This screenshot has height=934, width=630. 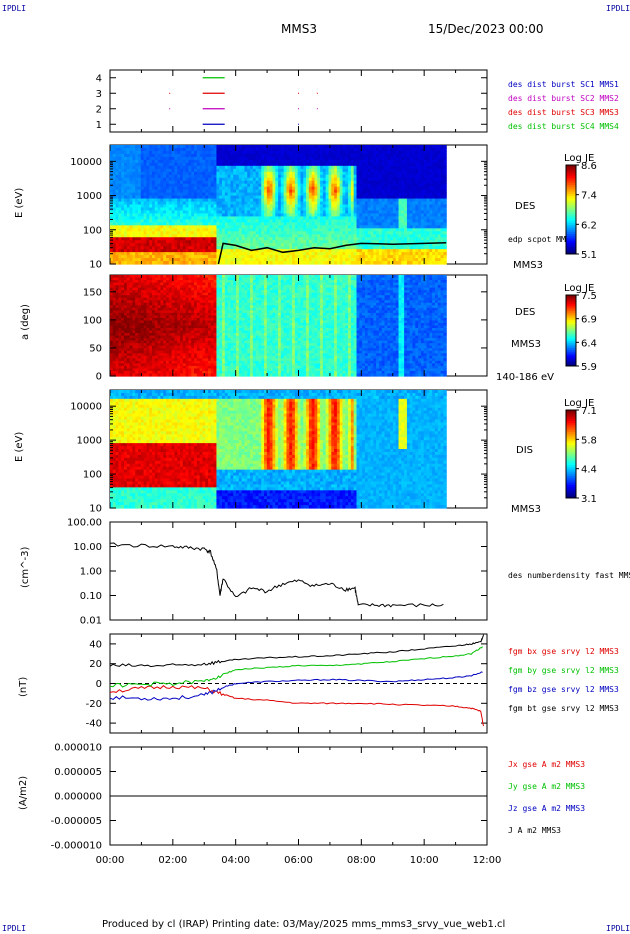 What do you see at coordinates (589, 166) in the screenshot?
I see `des-energy-colorbar-label: 8.6` at bounding box center [589, 166].